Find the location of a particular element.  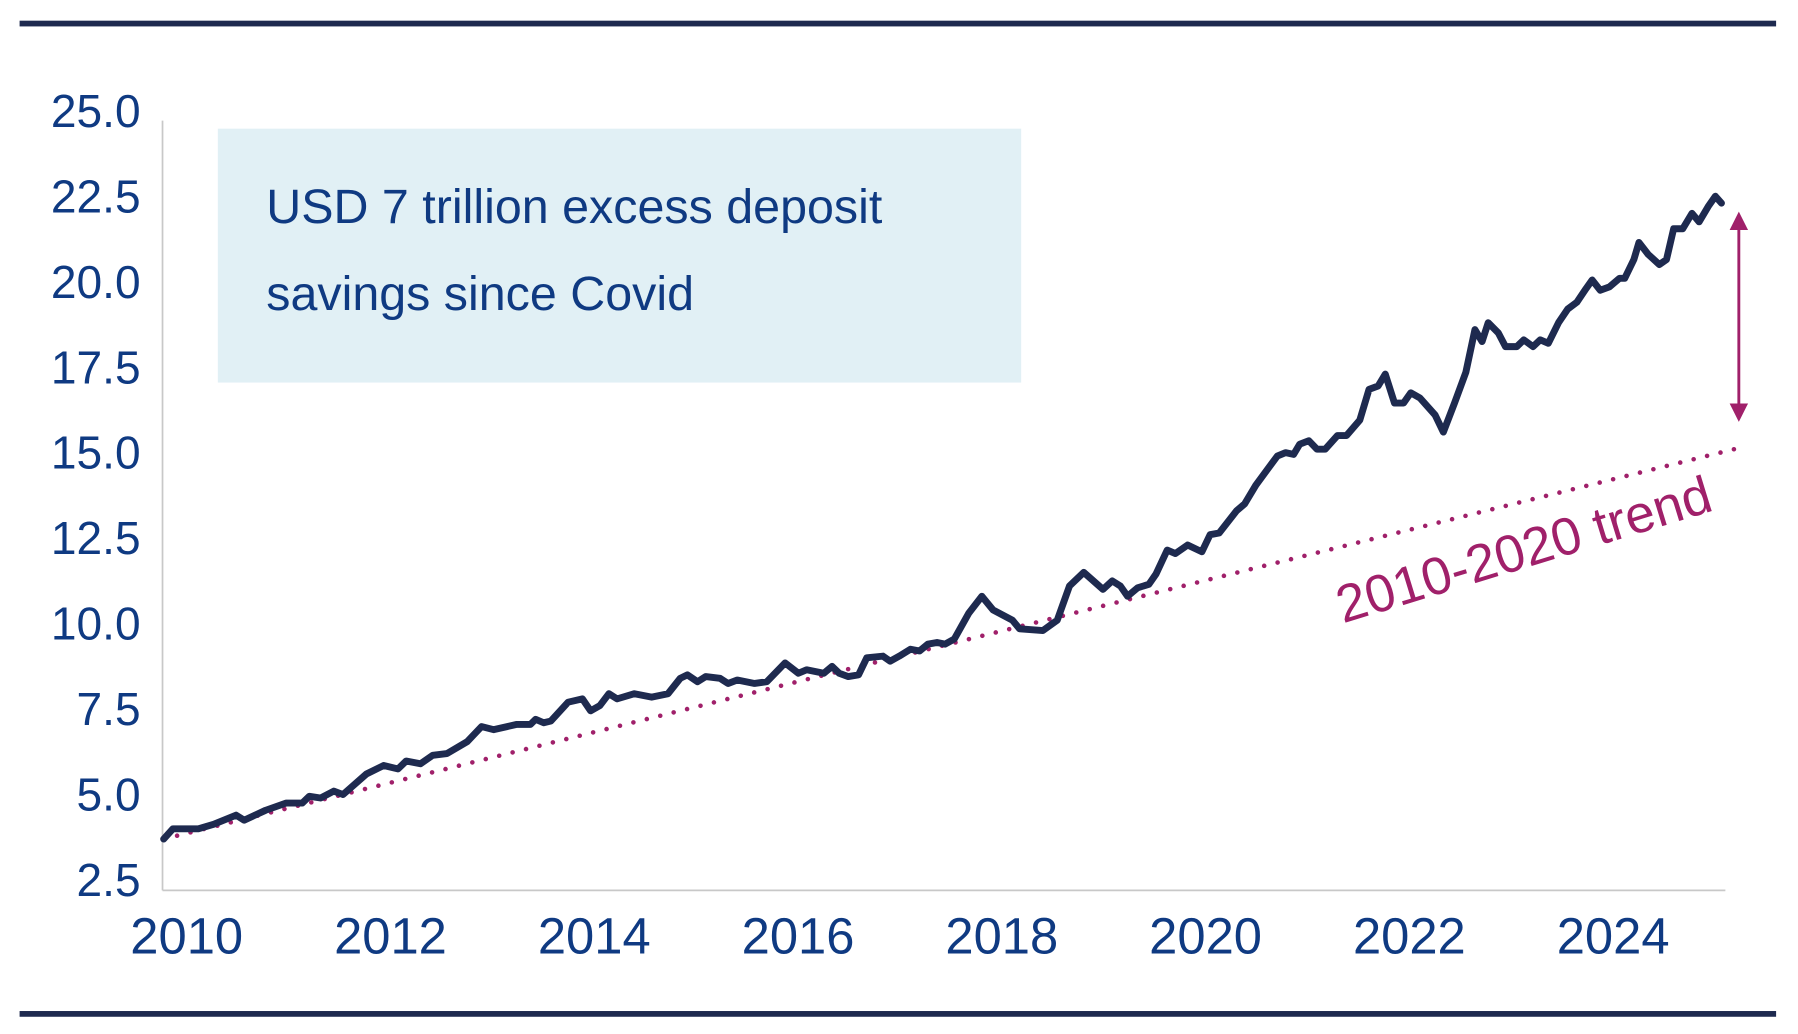

x-tick-label: 2020 is located at coordinates (1205, 936).